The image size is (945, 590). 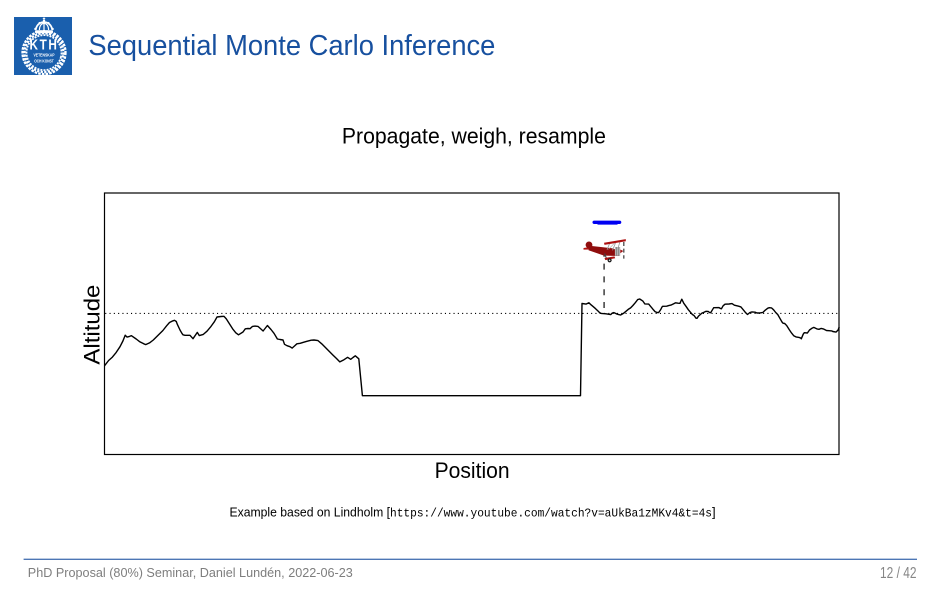 I want to click on svg-text: VETENSKAP, so click(x=44, y=55).